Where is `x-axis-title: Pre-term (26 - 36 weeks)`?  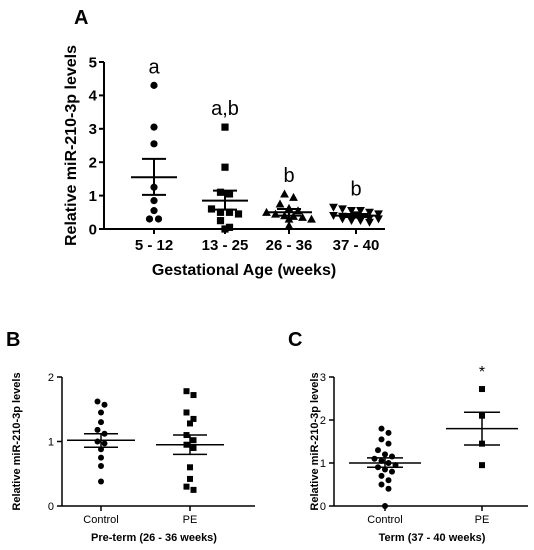 x-axis-title: Pre-term (26 - 36 weeks) is located at coordinates (154, 538).